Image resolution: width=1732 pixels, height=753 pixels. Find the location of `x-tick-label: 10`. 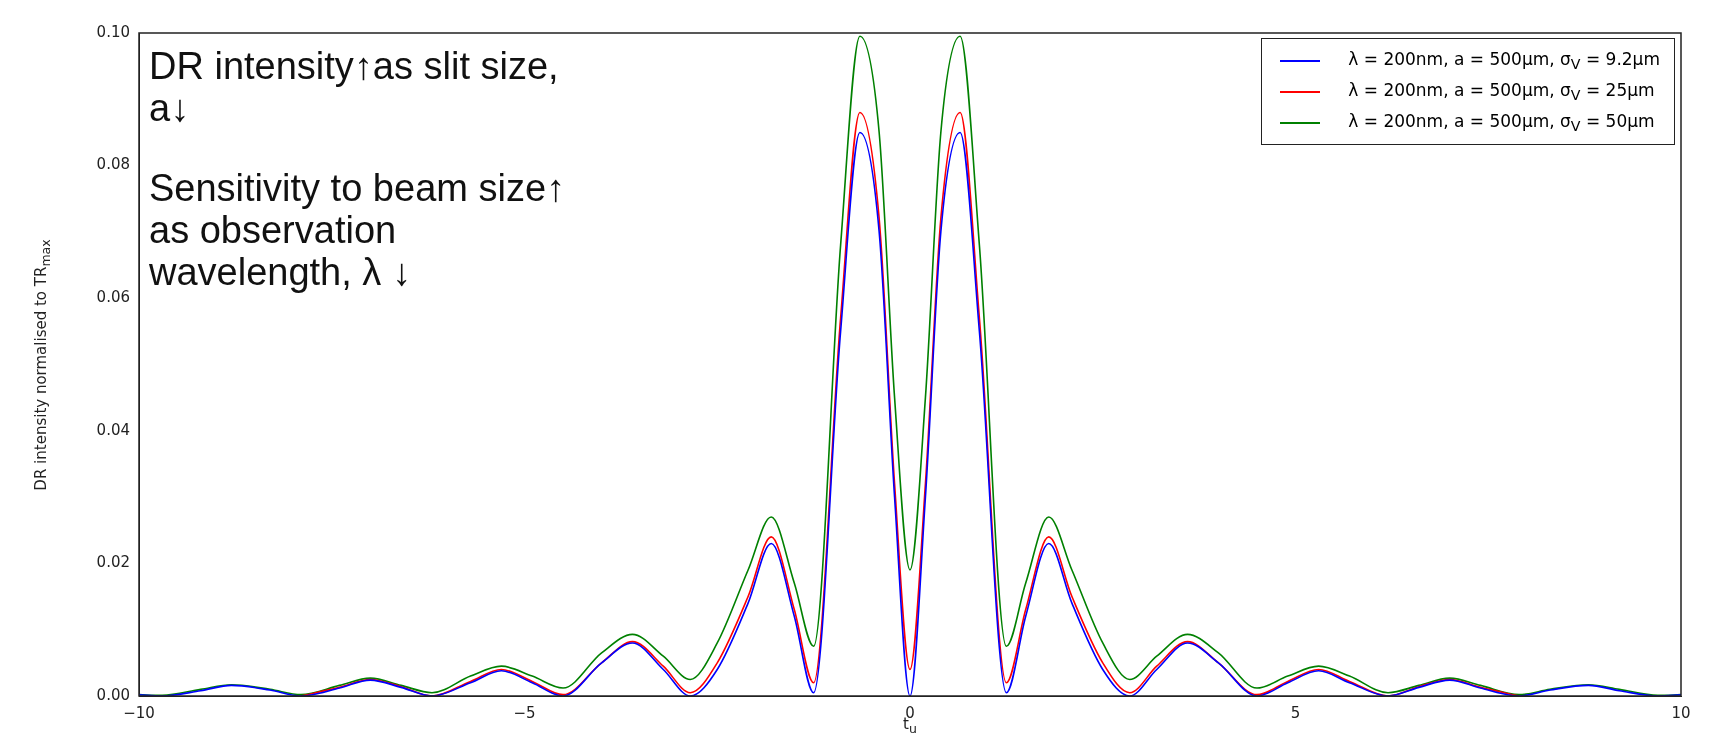

x-tick-label: 10 is located at coordinates (1681, 712).